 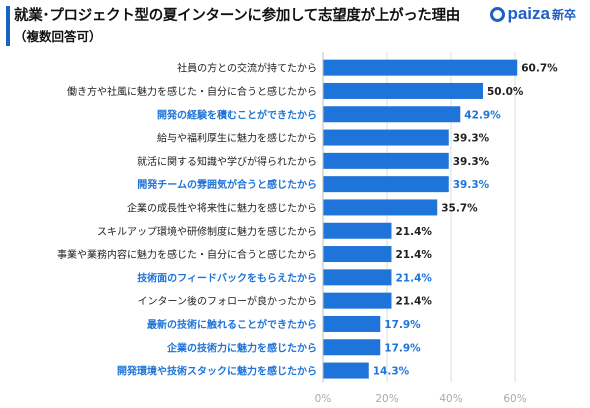 I want to click on logo-sub: 新卒, so click(x=563, y=14).